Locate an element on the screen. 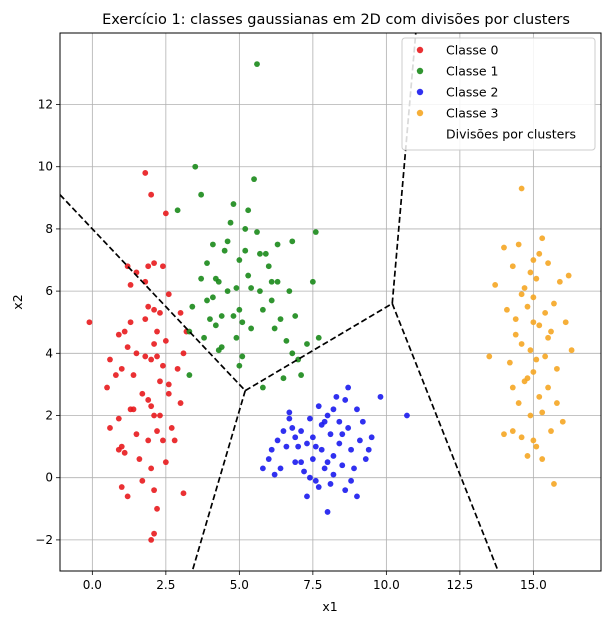 The height and width of the screenshot is (625, 612). x-tick-label: 2.5 is located at coordinates (165, 585).